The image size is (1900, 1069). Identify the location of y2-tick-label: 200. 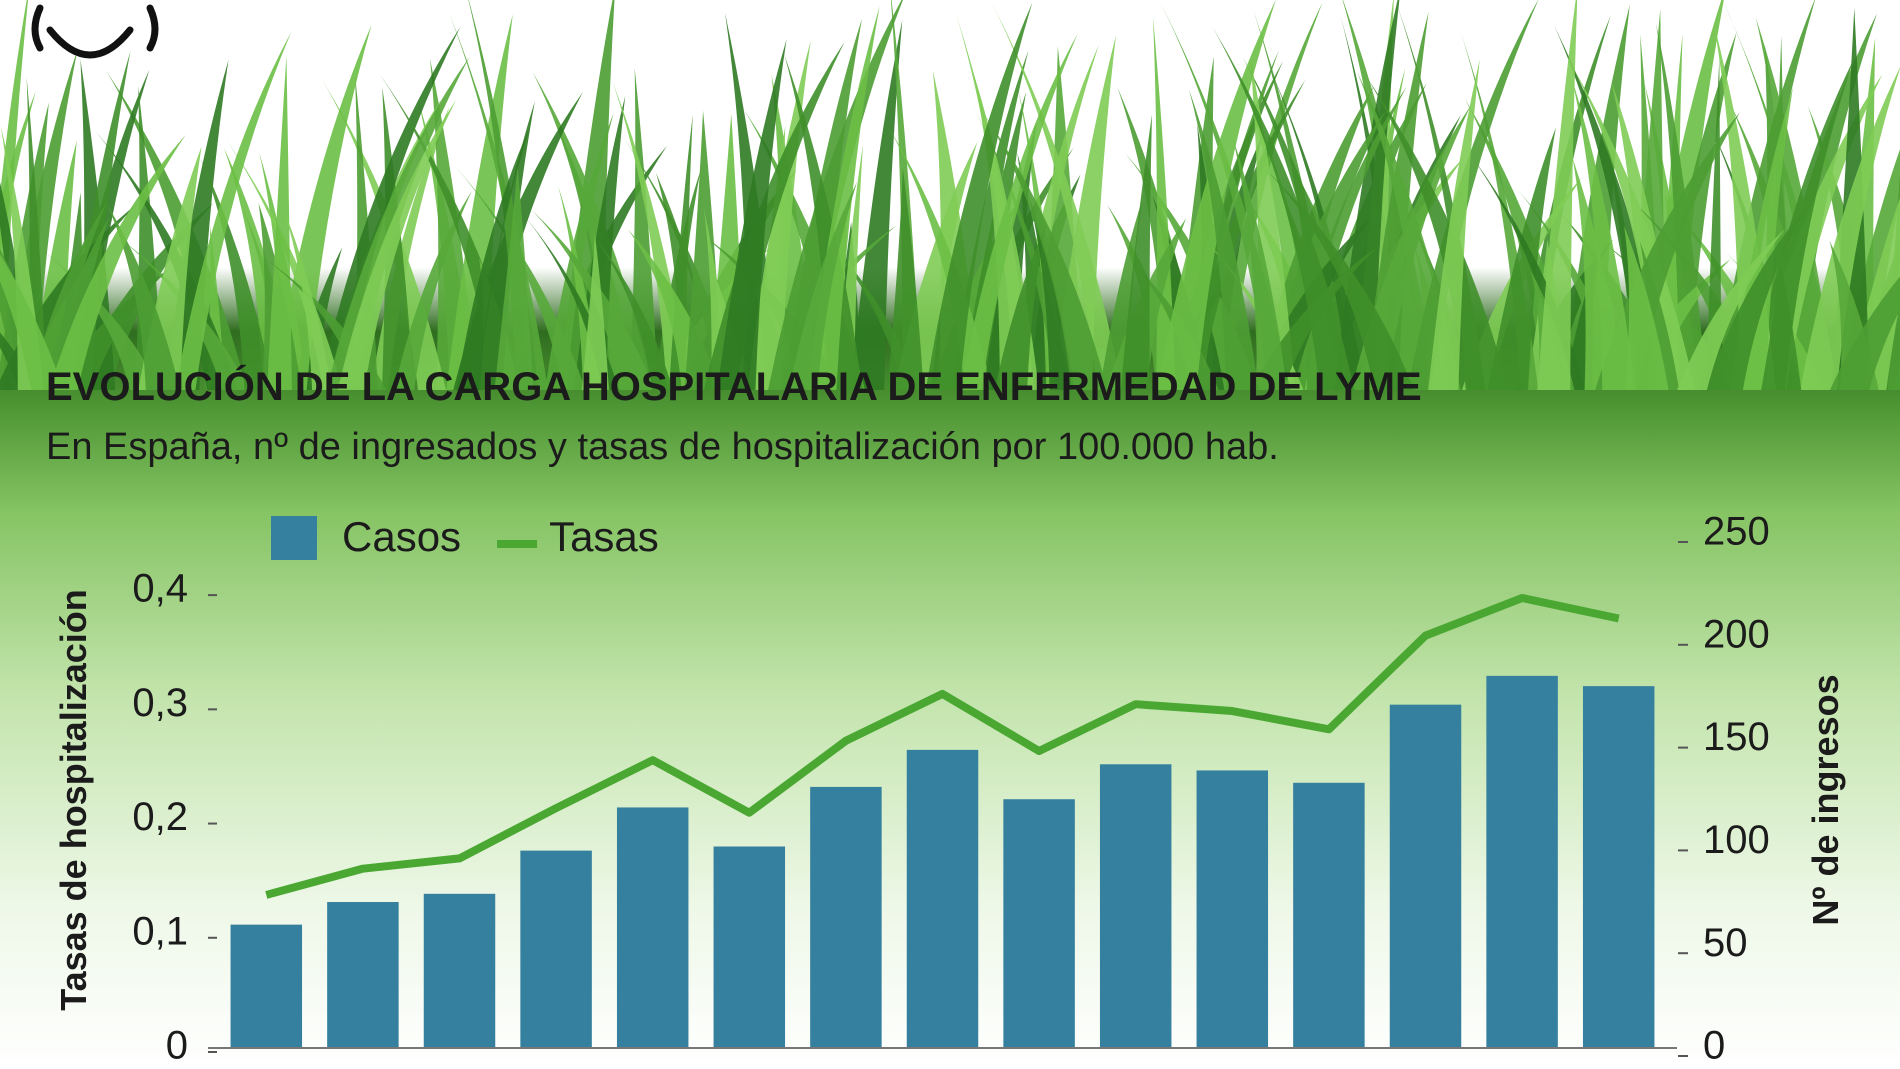
(1736, 634).